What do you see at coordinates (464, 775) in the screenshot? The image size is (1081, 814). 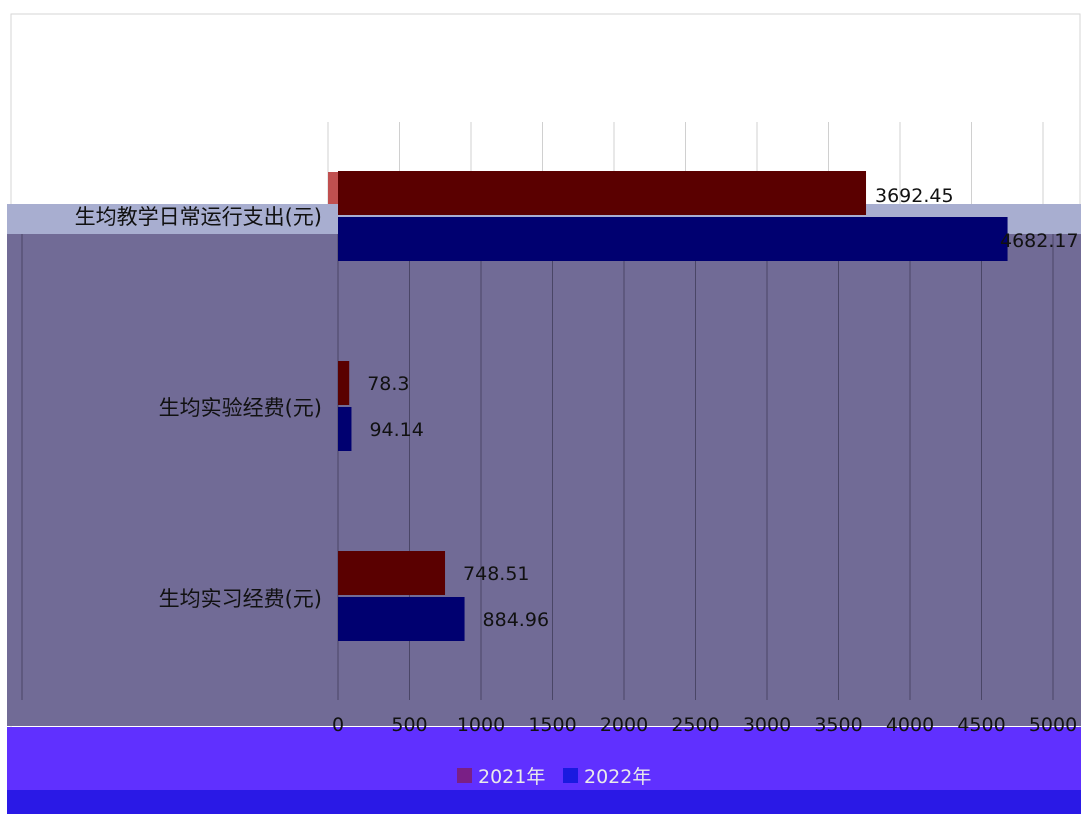 I see `legend-swatch-2021` at bounding box center [464, 775].